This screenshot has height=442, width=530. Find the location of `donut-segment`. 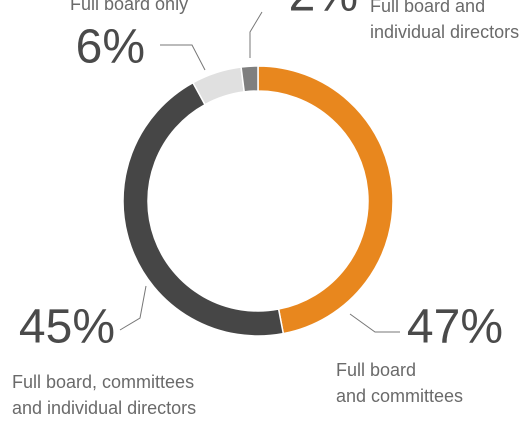

donut-segment is located at coordinates (249, 79).